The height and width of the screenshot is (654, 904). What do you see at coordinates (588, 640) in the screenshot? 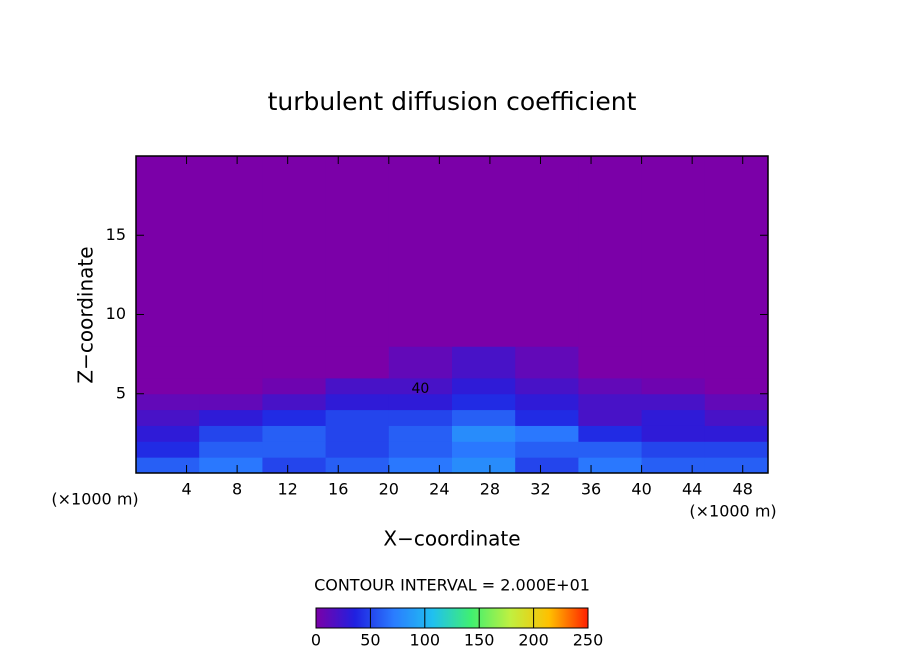
I see `colorbar-tick-label: 250` at bounding box center [588, 640].